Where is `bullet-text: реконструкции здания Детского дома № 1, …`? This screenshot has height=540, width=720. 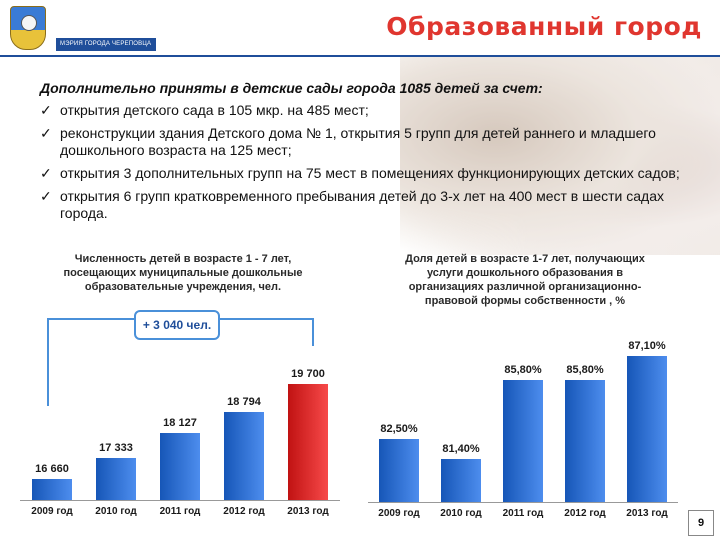 bullet-text: реконструкции здания Детского дома № 1, … is located at coordinates (358, 141).